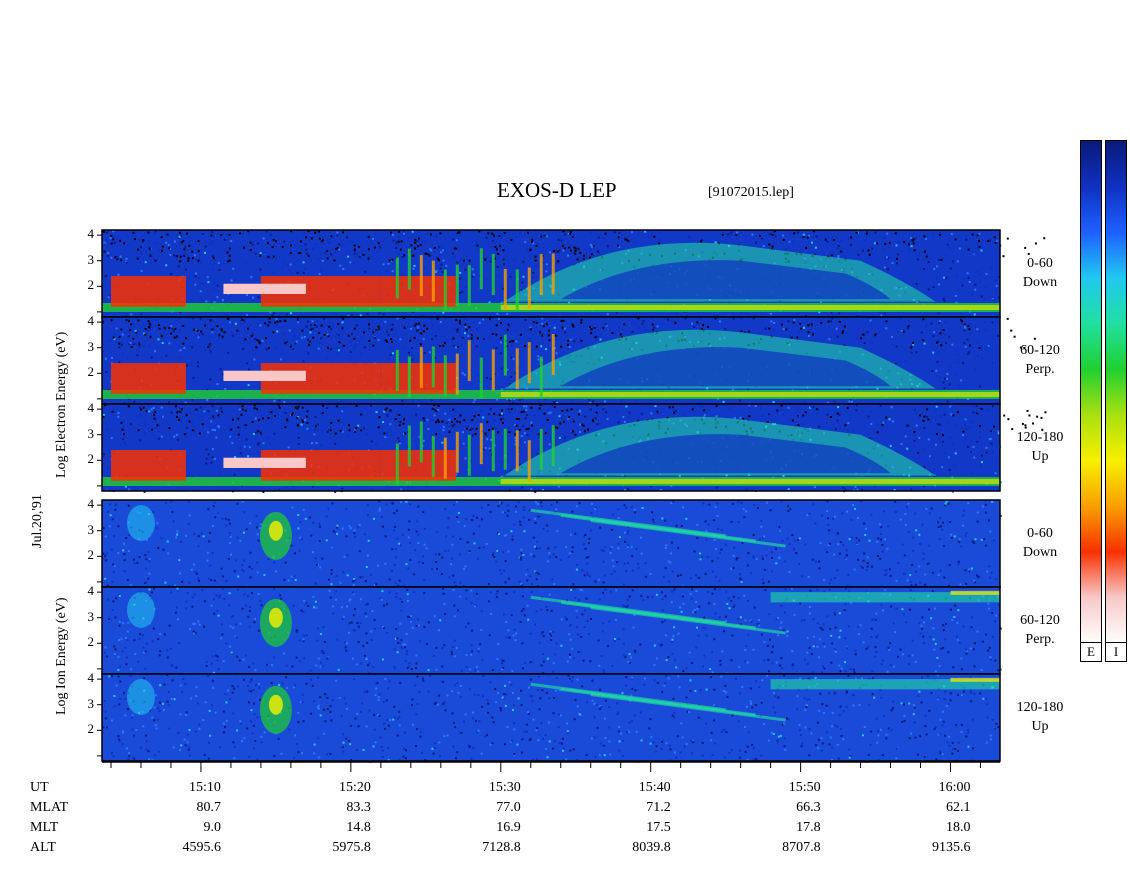 The height and width of the screenshot is (875, 1130). Describe the element at coordinates (212, 827) in the screenshot. I see `footer-value: 9.0` at that location.